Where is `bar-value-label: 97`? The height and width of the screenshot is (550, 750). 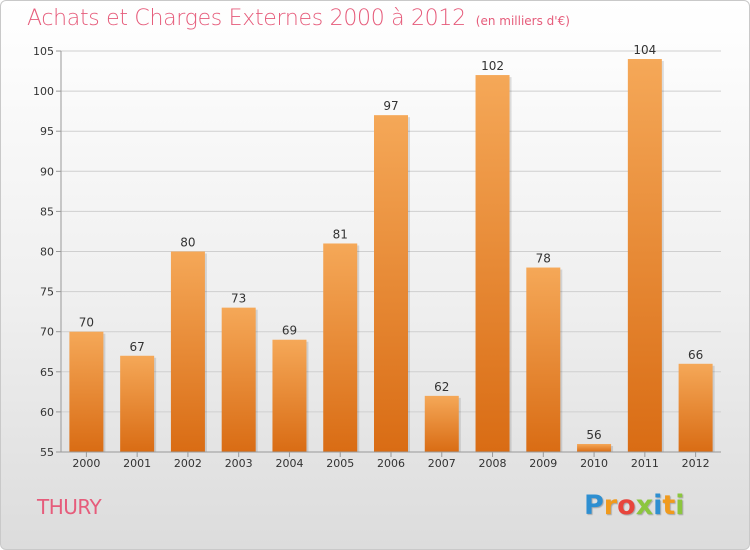 bar-value-label: 97 is located at coordinates (390, 106).